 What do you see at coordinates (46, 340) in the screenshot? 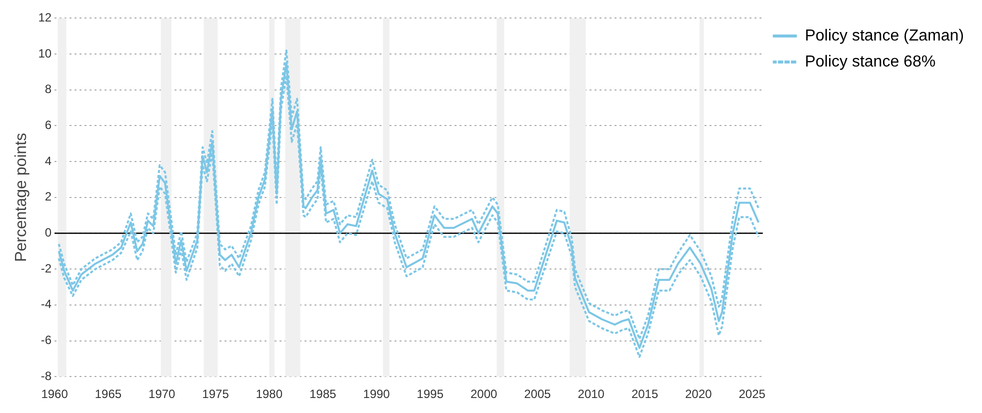
I see `y-tick-label: -6` at bounding box center [46, 340].